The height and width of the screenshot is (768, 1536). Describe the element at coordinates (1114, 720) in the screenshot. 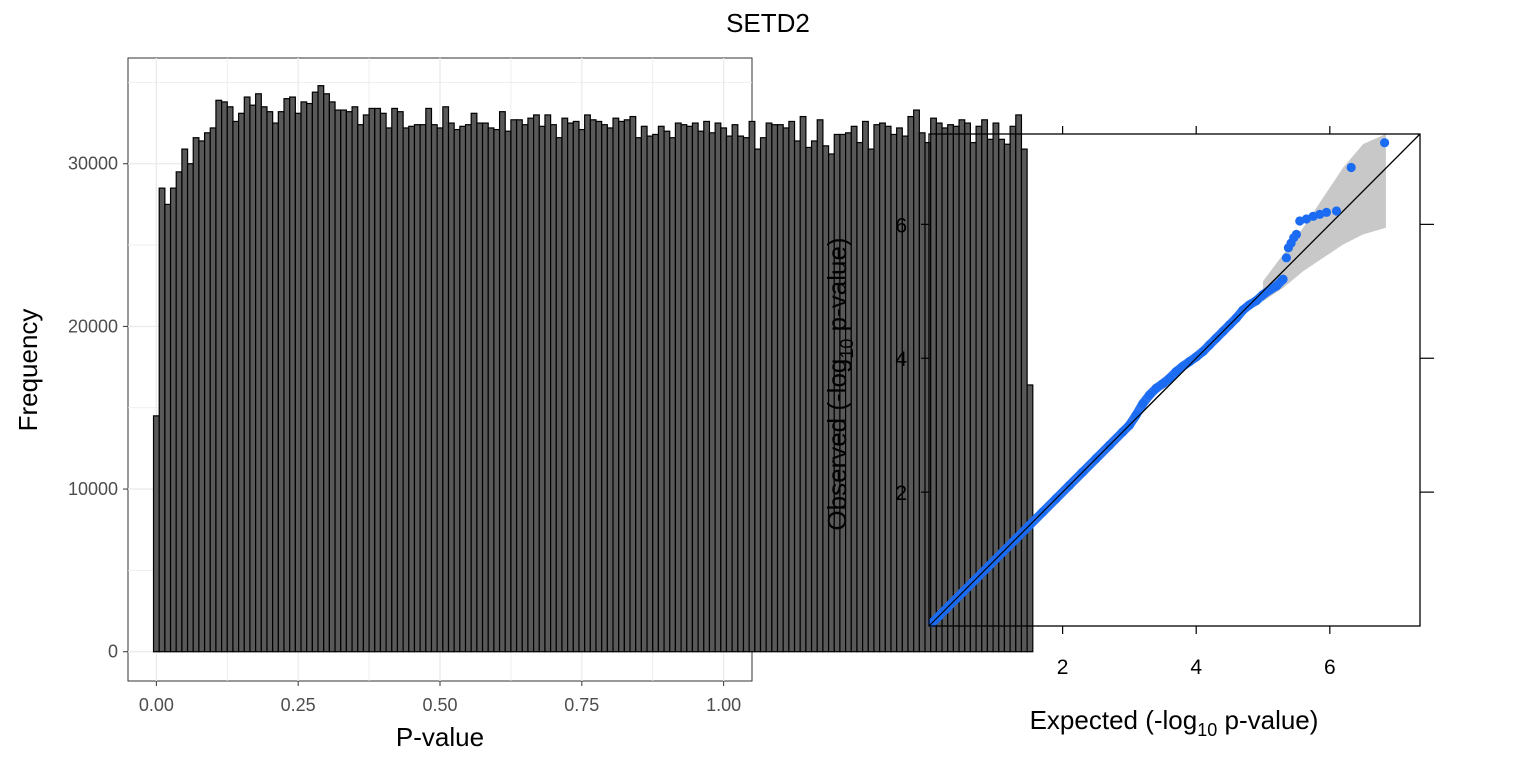

I see `qq-x-axis-title-prefix: Expected (-log` at that location.